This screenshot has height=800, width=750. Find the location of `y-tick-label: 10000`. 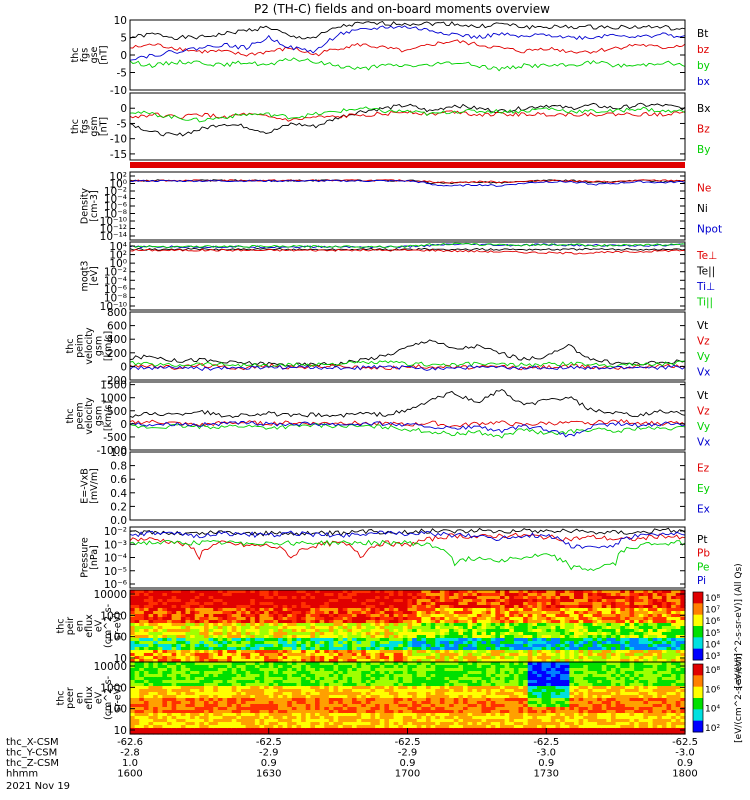

y-tick-label: 10000 is located at coordinates (110, 595).